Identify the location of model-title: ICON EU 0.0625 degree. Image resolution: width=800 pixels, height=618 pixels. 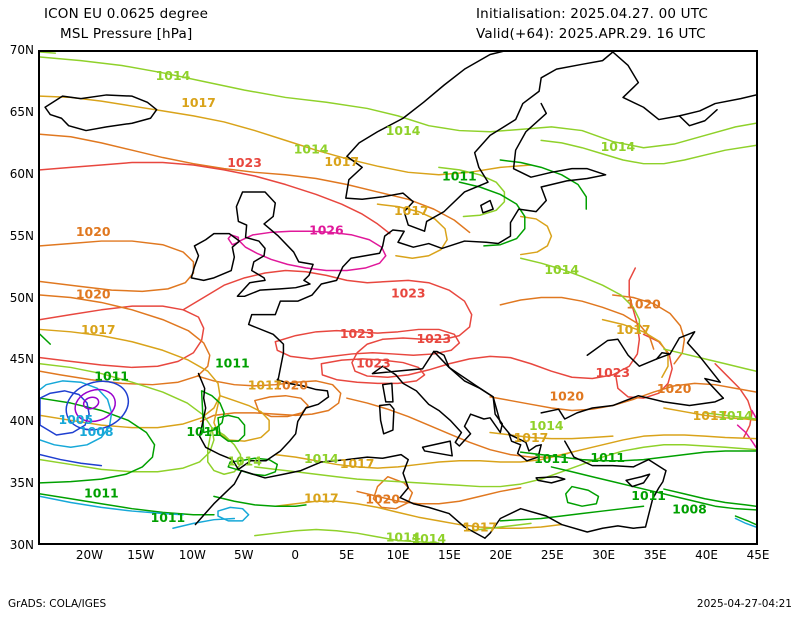
(126, 14).